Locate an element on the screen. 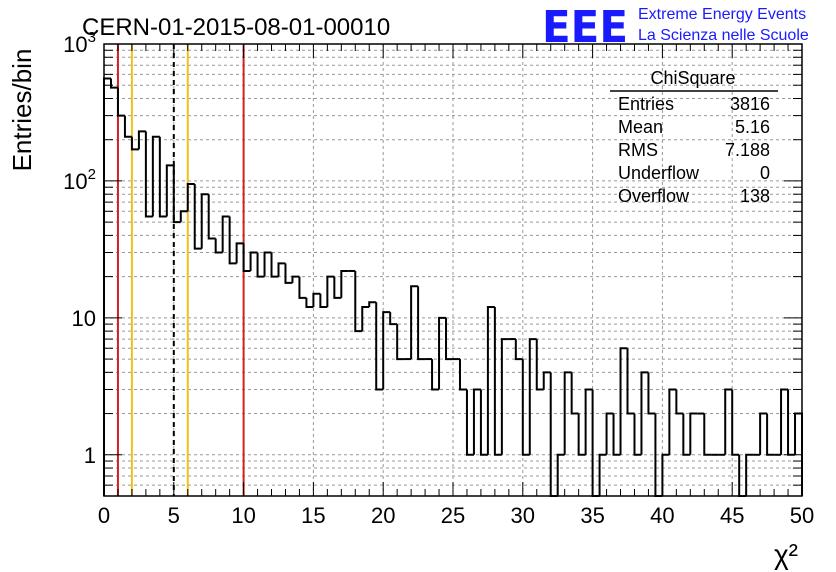 Image resolution: width=836 pixels, height=572 pixels. stats-value: 0 is located at coordinates (765, 173).